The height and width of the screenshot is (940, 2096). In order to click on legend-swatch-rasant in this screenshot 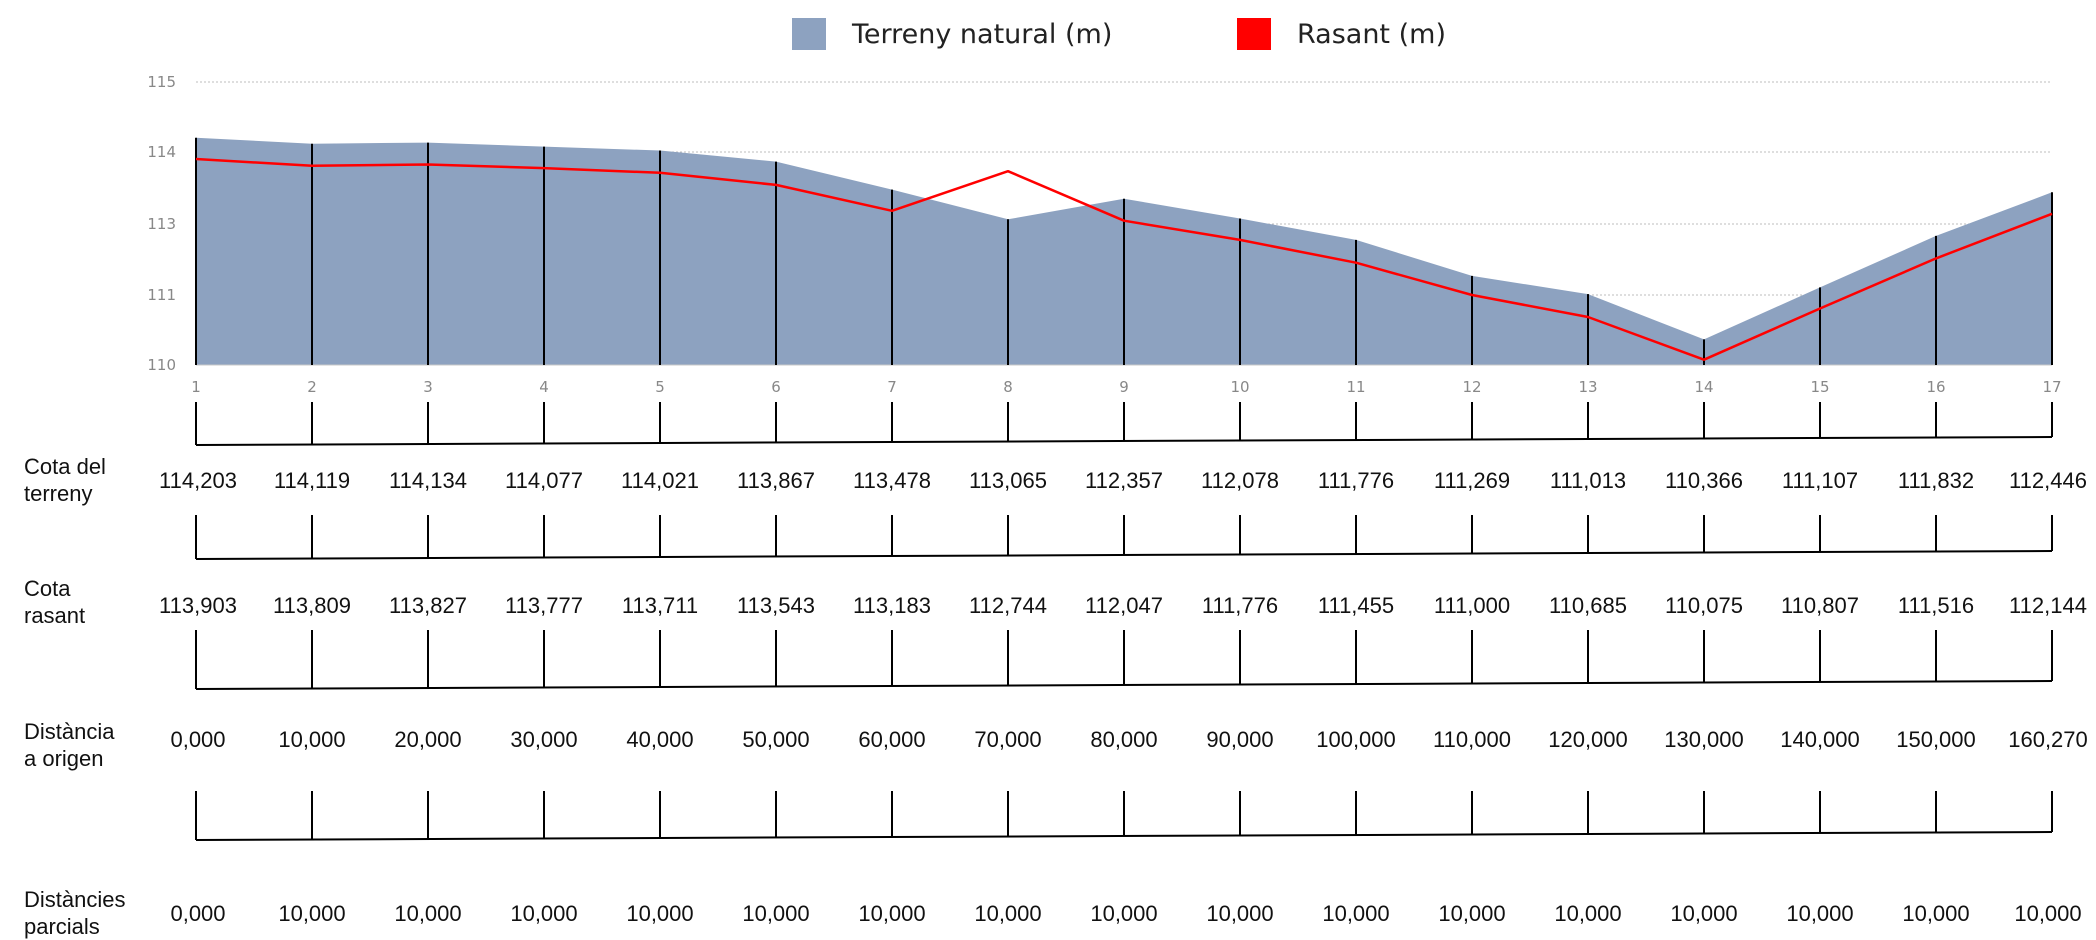, I will do `click(1254, 34)`.